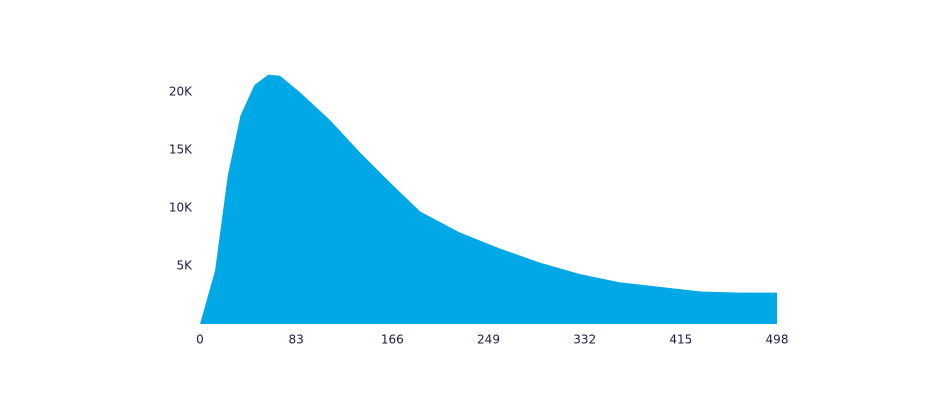  Describe the element at coordinates (181, 92) in the screenshot. I see `y-tick-label: 20K` at that location.